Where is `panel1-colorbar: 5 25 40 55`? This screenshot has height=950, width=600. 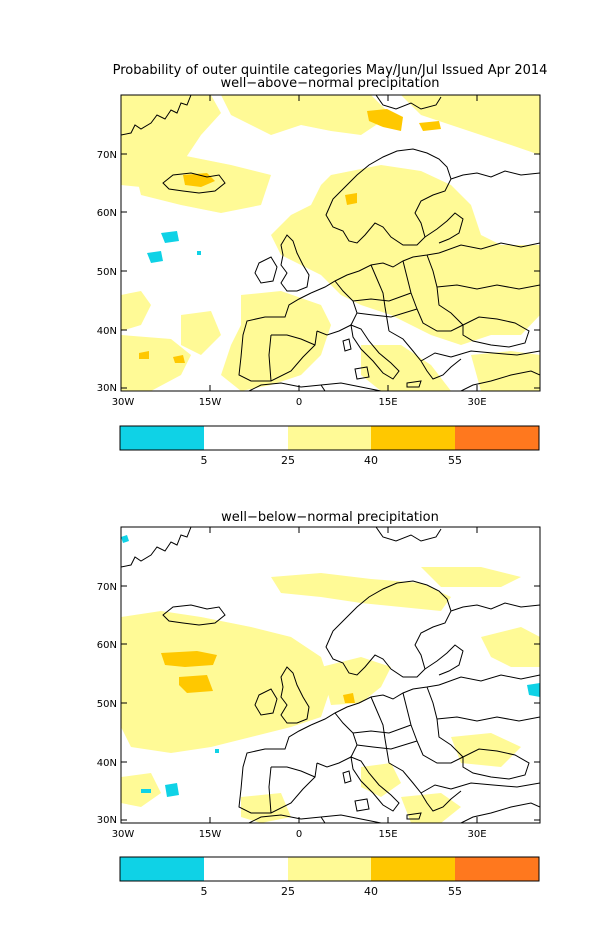 panel1-colorbar: 5 25 40 55 is located at coordinates (329, 446).